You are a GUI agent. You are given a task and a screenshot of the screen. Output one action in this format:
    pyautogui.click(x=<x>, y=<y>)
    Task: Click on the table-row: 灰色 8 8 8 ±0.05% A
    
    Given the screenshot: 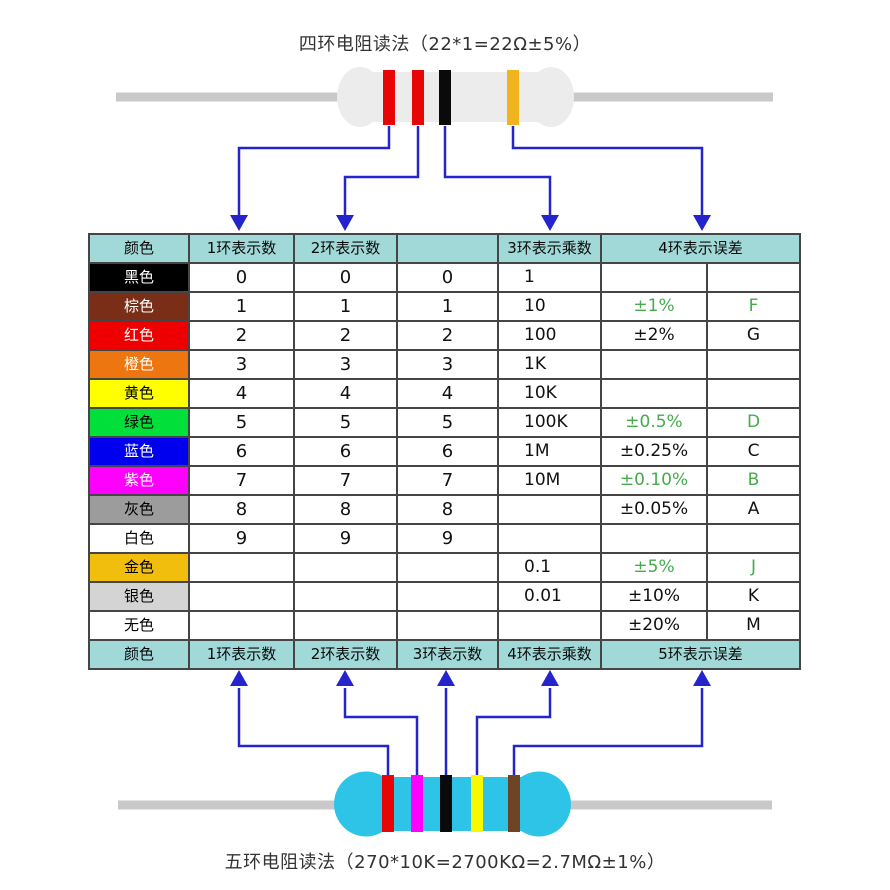 What is the action you would take?
    pyautogui.click(x=445, y=509)
    